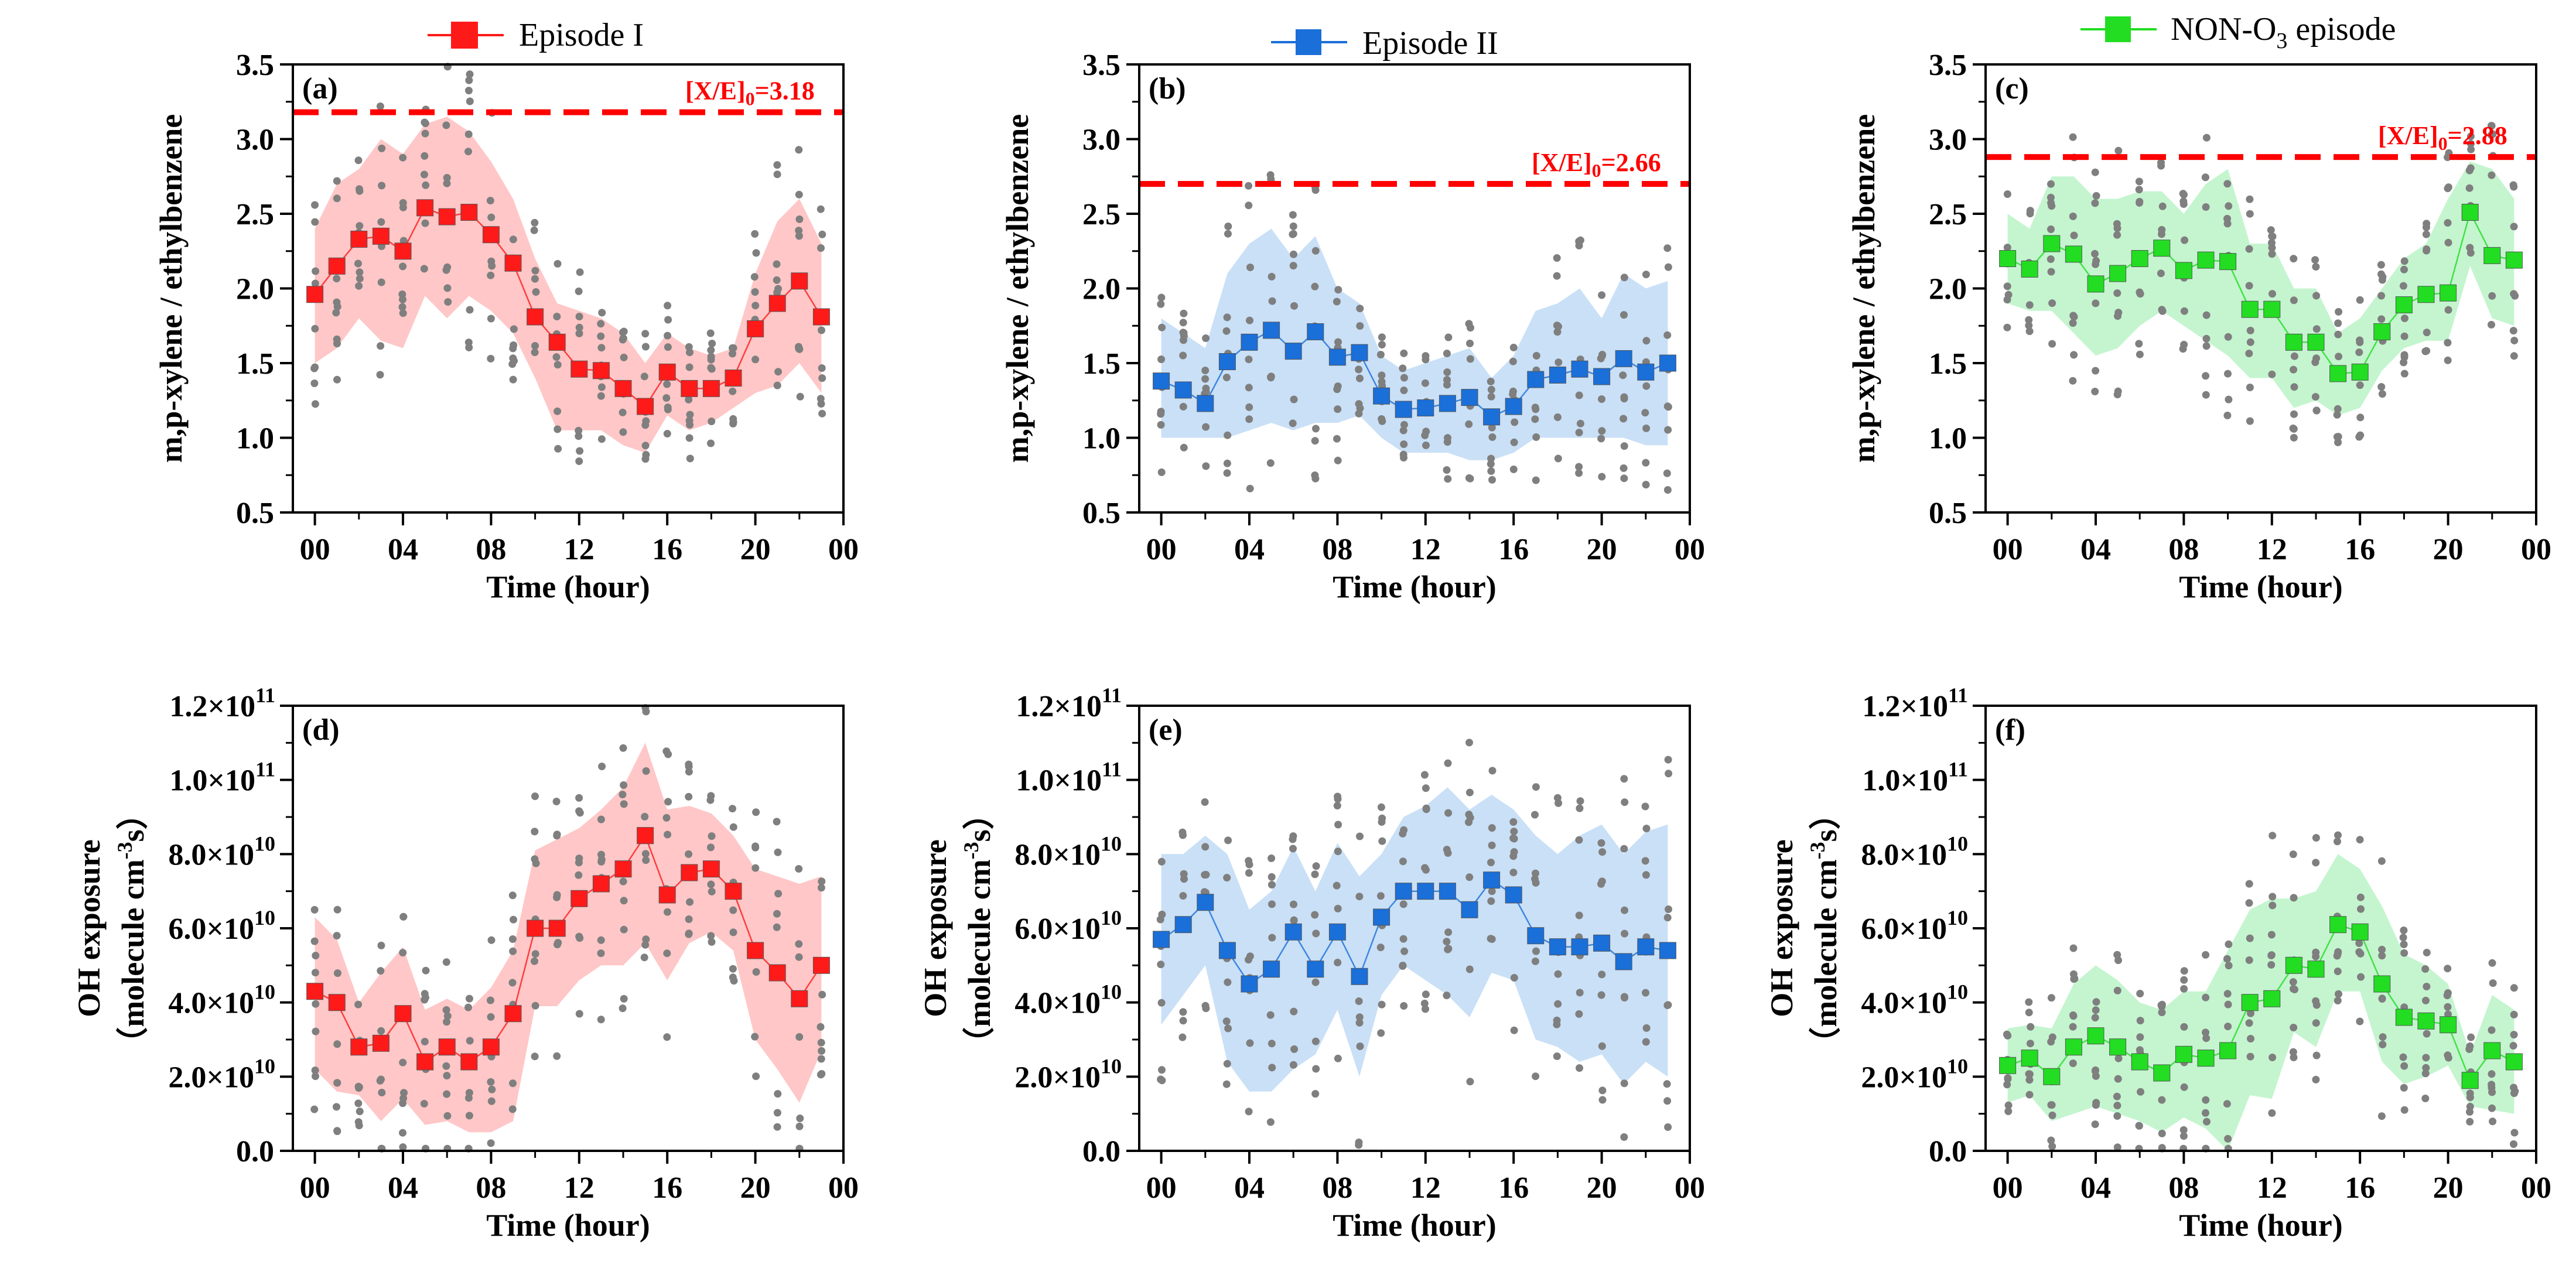 The image size is (2576, 1275). What do you see at coordinates (579, 898) in the screenshot?
I see `chart-4-marker` at bounding box center [579, 898].